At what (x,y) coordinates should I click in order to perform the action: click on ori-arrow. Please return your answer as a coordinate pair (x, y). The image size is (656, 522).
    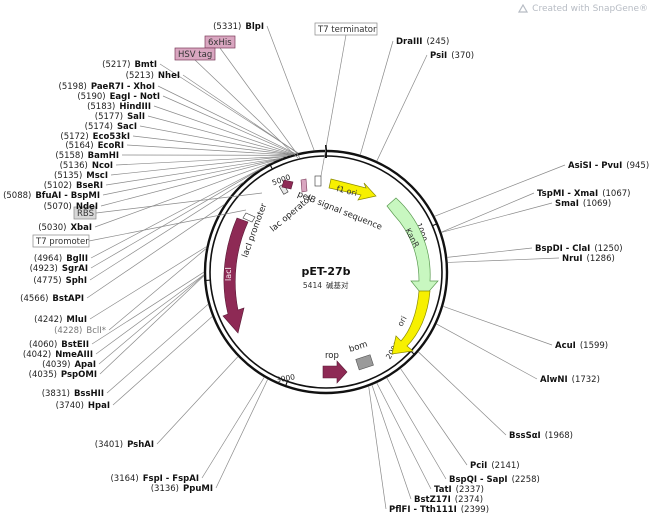
    Looking at the image, I should click on (411, 322).